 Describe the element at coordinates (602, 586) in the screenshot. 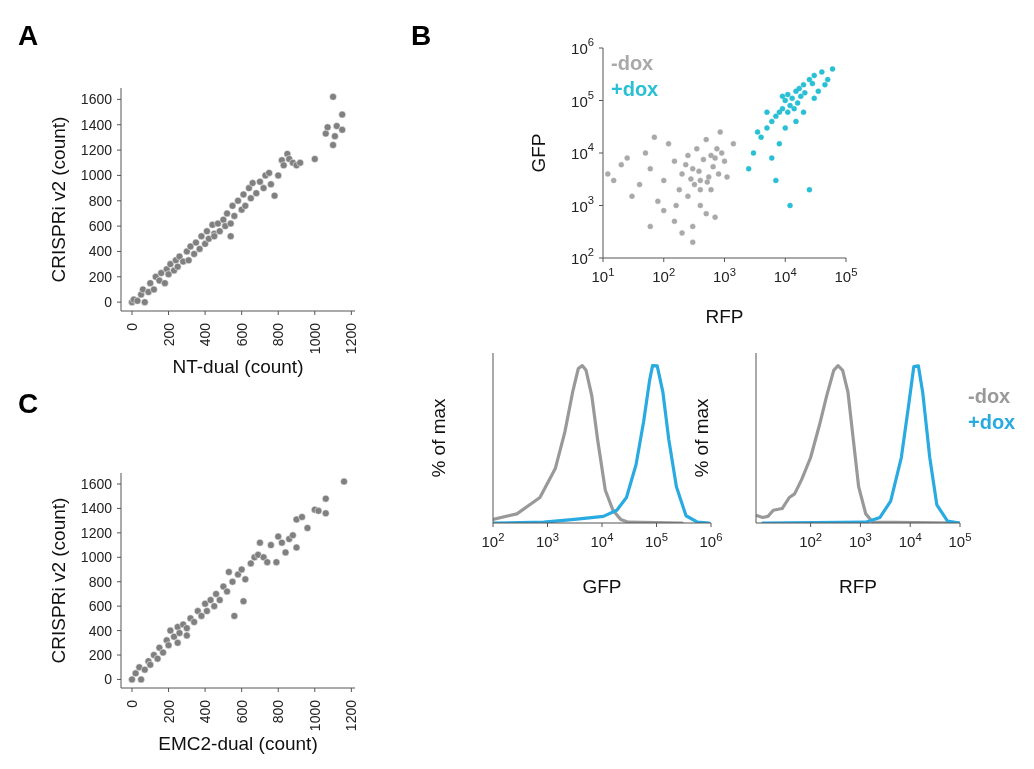

I see `x-axis-title: GFP` at that location.